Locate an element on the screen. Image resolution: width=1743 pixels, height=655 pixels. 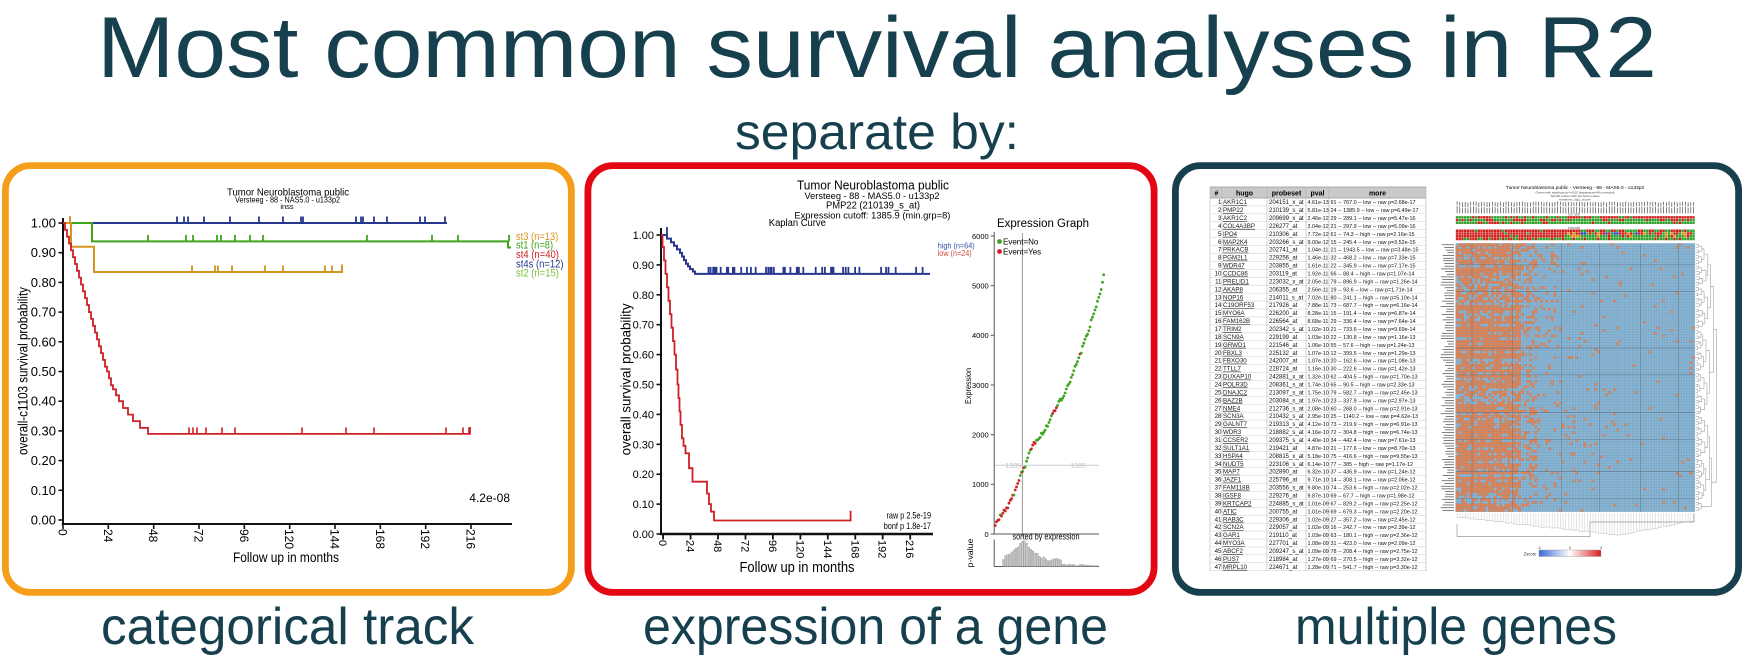
svg-text: 4.2e-08 is located at coordinates (489, 498).